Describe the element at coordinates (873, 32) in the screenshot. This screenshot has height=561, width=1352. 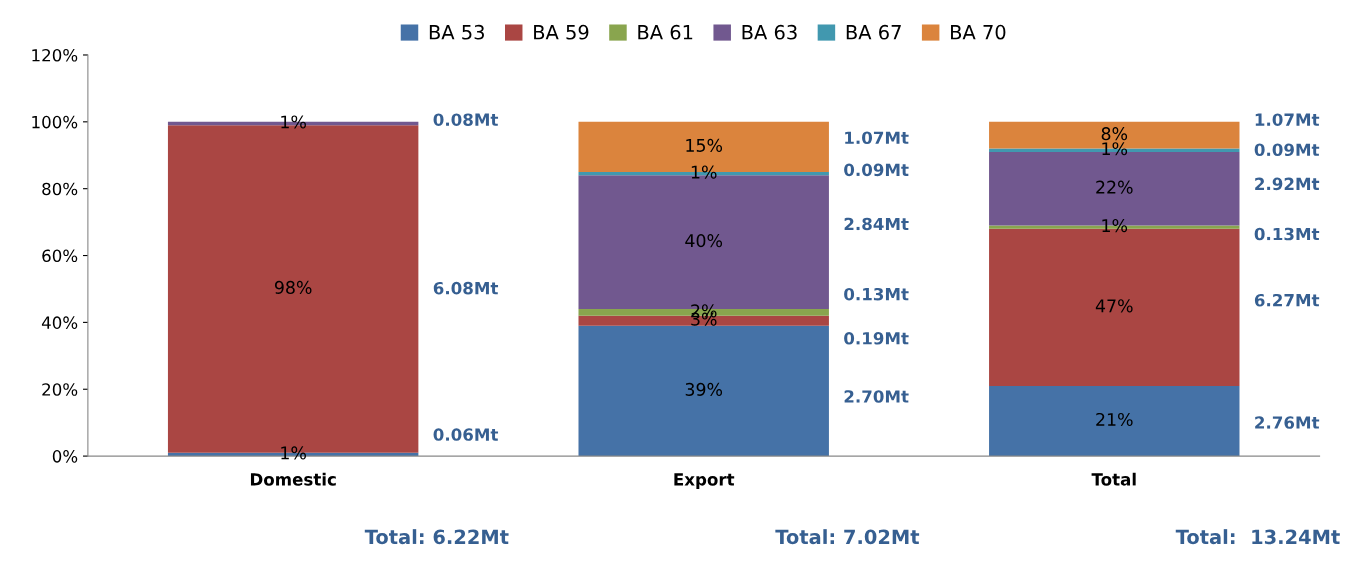
I see `legend-label: BA 67` at that location.